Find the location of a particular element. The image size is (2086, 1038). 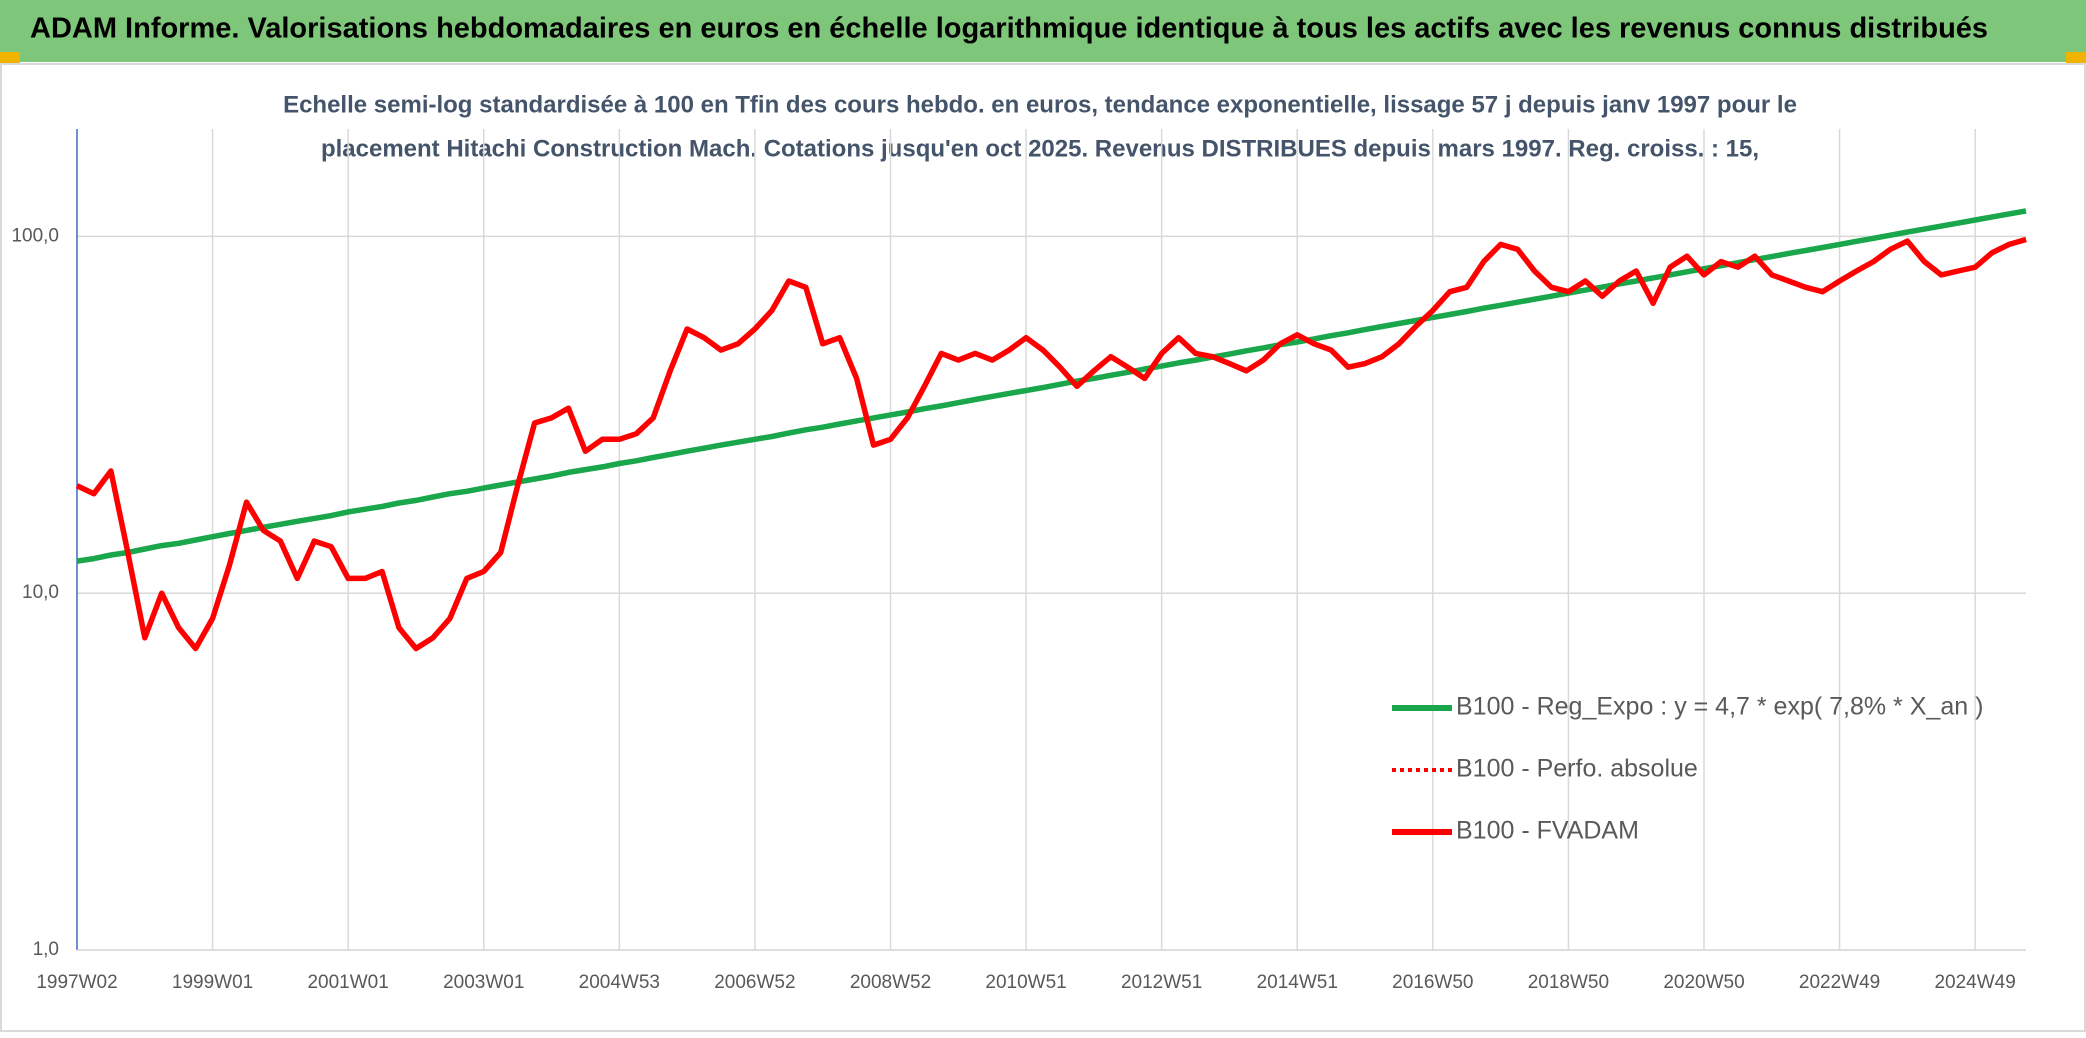

x-tick-label: 1999W01 is located at coordinates (212, 982).